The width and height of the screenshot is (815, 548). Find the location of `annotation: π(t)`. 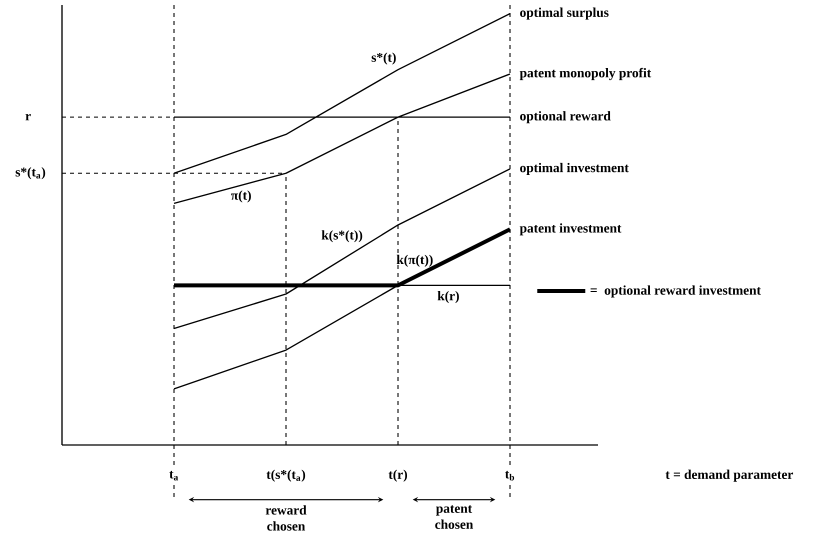

annotation: π(t) is located at coordinates (241, 196).